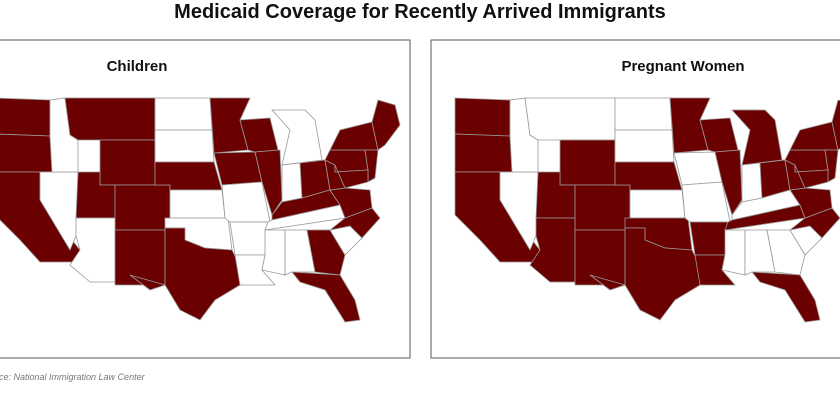 This screenshot has height=420, width=840. Describe the element at coordinates (73, 377) in the screenshot. I see `source: Source: National Immigration Law Center` at that location.